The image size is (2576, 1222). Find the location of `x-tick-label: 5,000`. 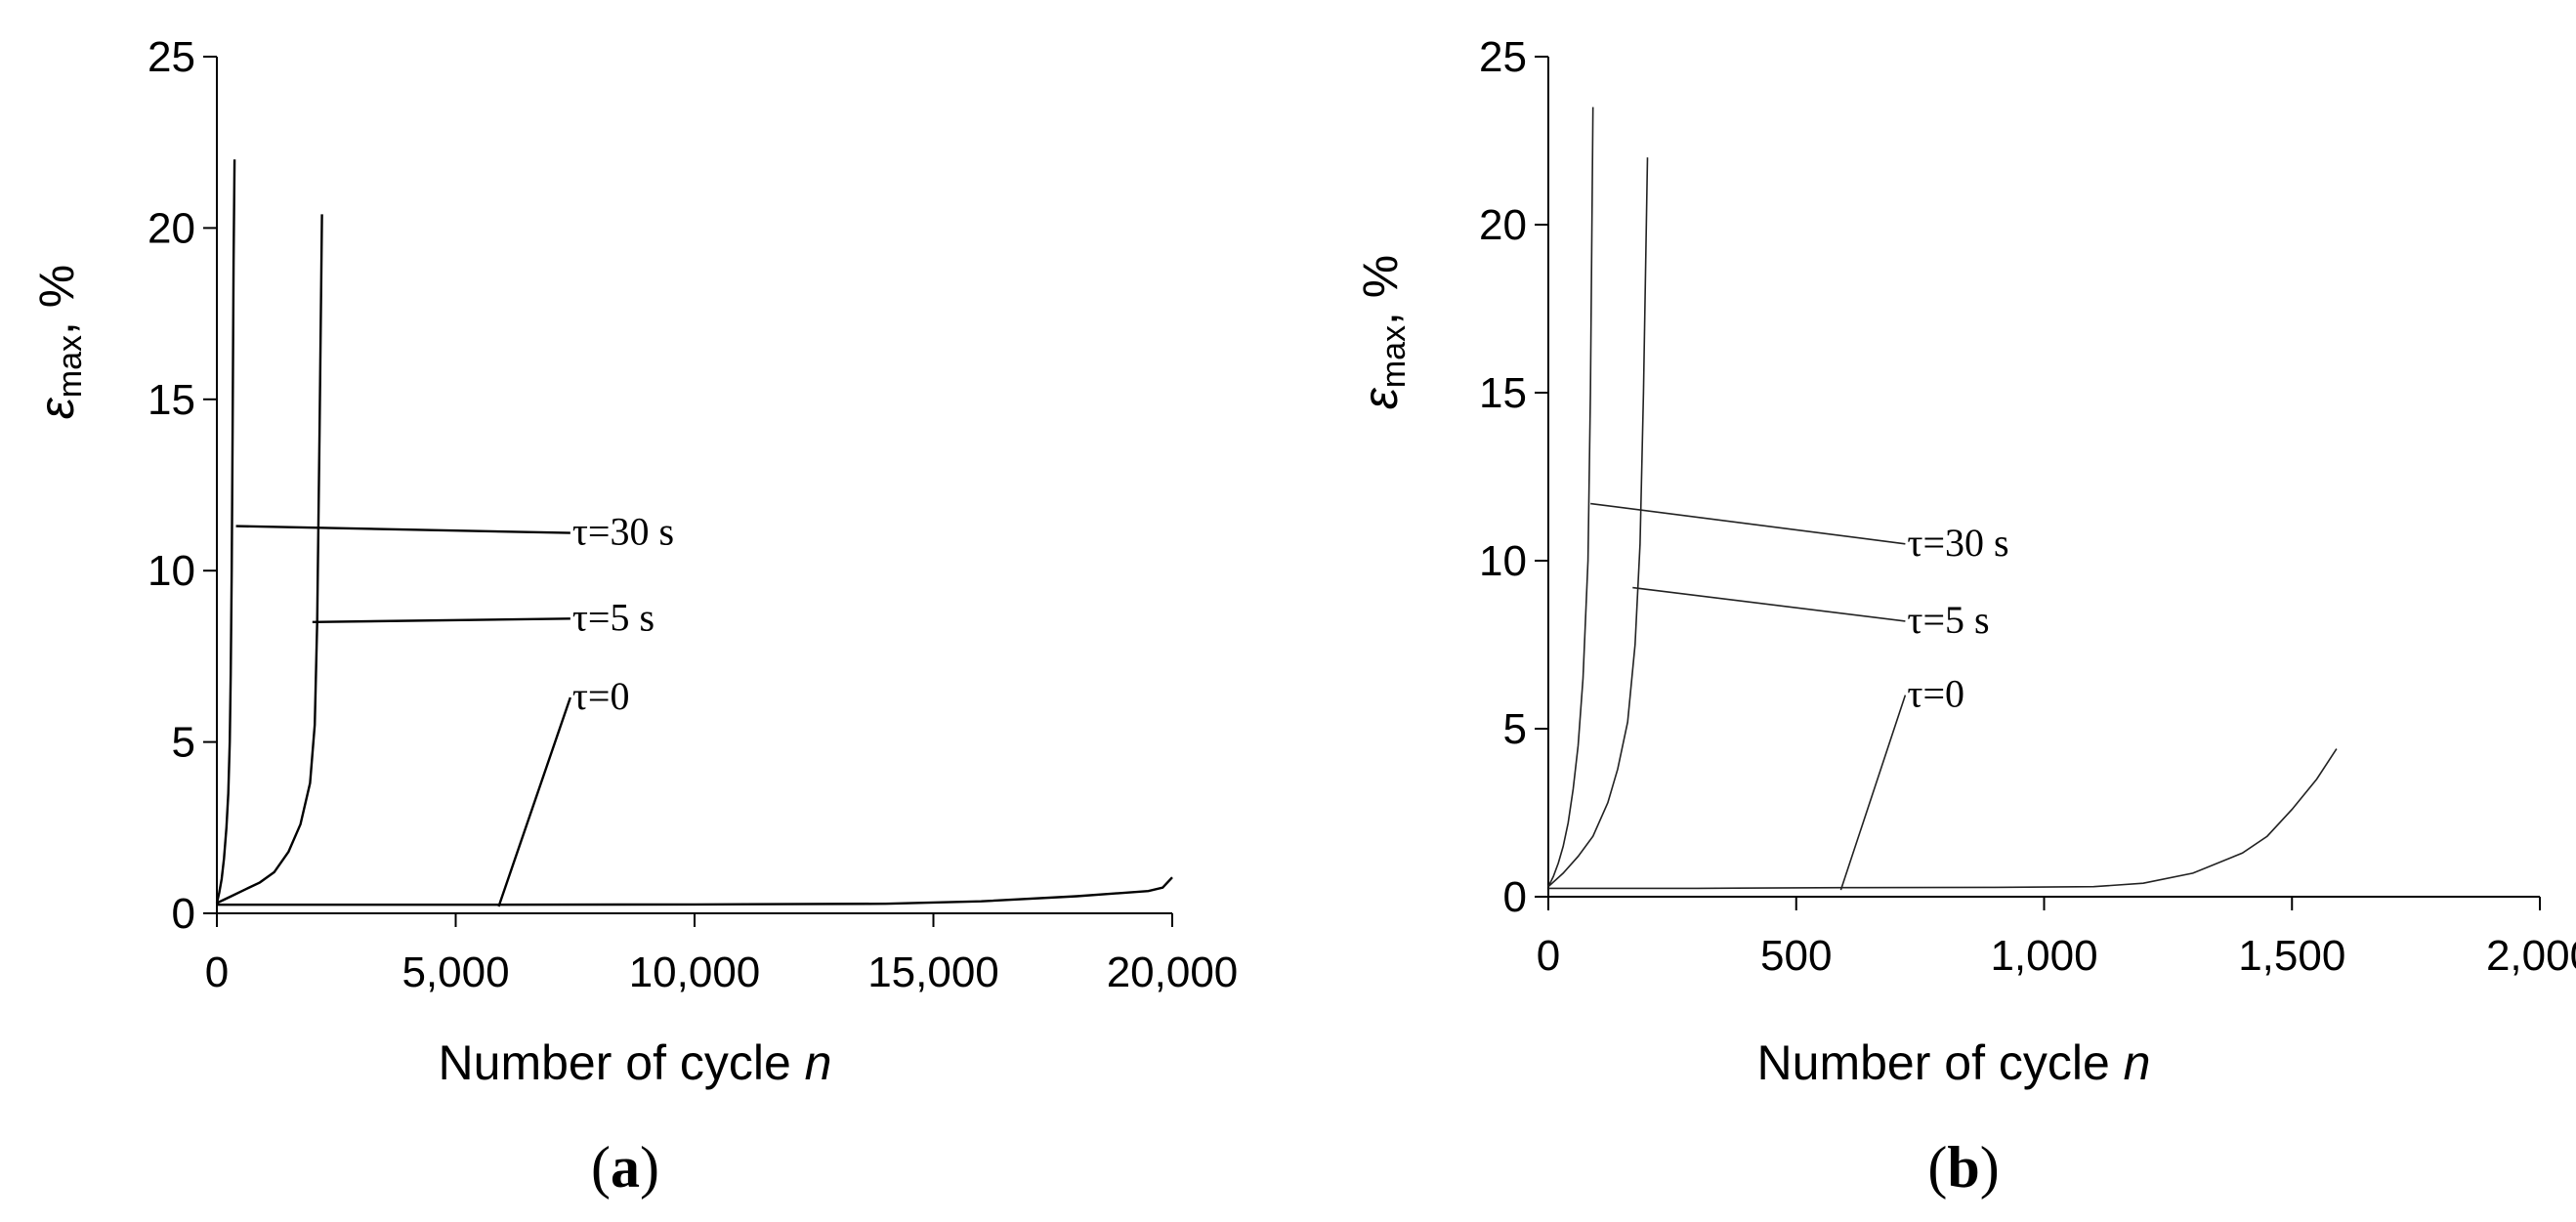

x-tick-label: 5,000 is located at coordinates (455, 972).